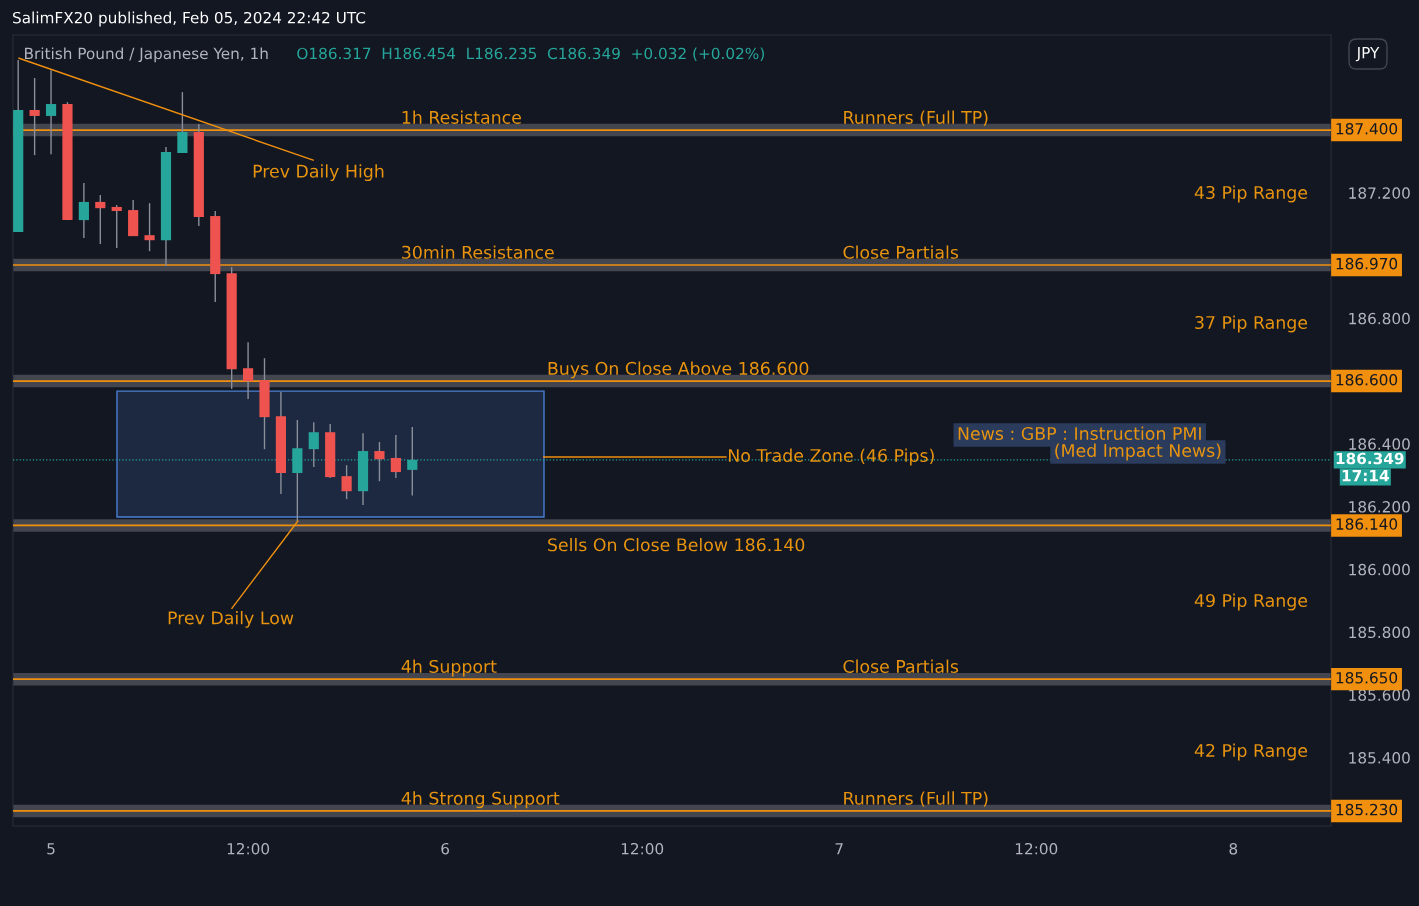 This screenshot has width=1419, height=906. Describe the element at coordinates (831, 457) in the screenshot. I see `annotation: No Trade Zone (46 Pips)` at that location.